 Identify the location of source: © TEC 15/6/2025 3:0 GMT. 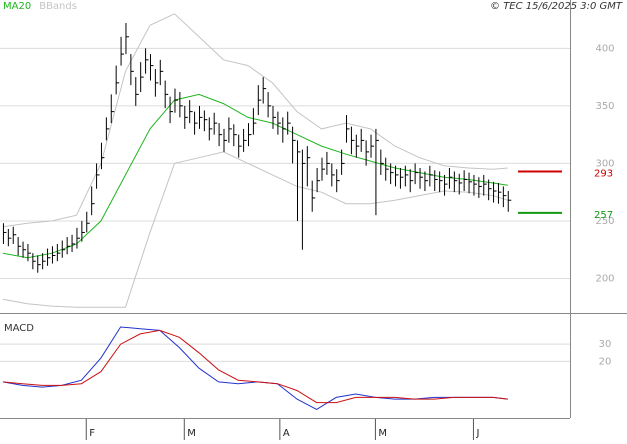
(556, 6).